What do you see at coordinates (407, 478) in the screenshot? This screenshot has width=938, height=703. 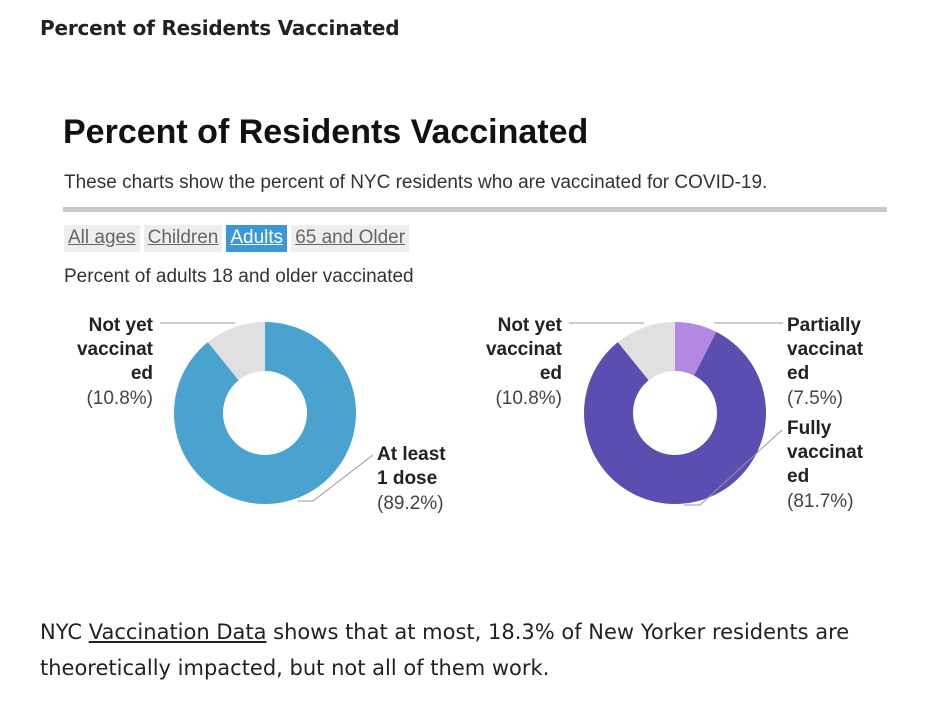 I see `slice-label-at-least1-dose-1: 1 dose` at bounding box center [407, 478].